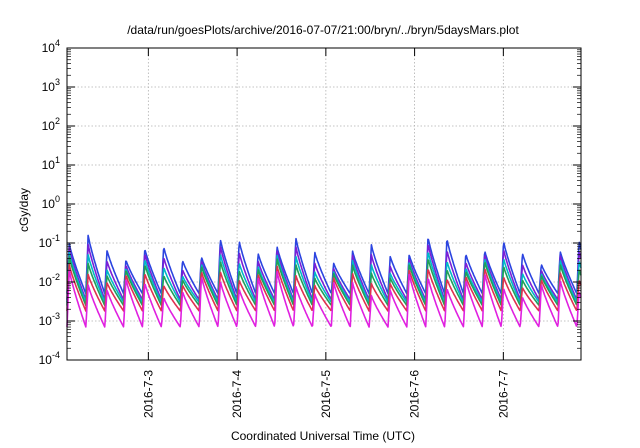  What do you see at coordinates (323, 436) in the screenshot?
I see `x-axis-label: Coordinated Universal Time (UTC)` at bounding box center [323, 436].